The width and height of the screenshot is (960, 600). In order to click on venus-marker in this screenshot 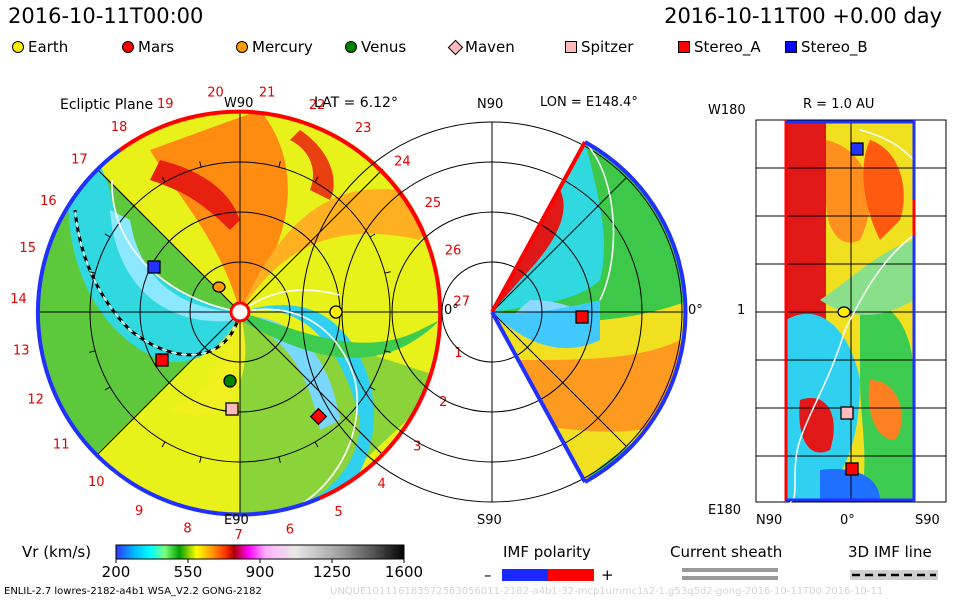, I will do `click(230, 381)`.